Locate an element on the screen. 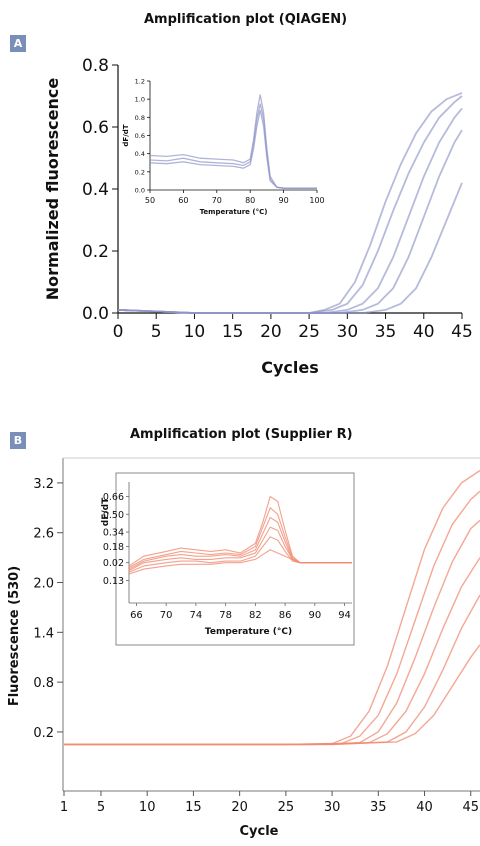 The height and width of the screenshot is (846, 480). y-tick-label: 3.2 is located at coordinates (43, 484).